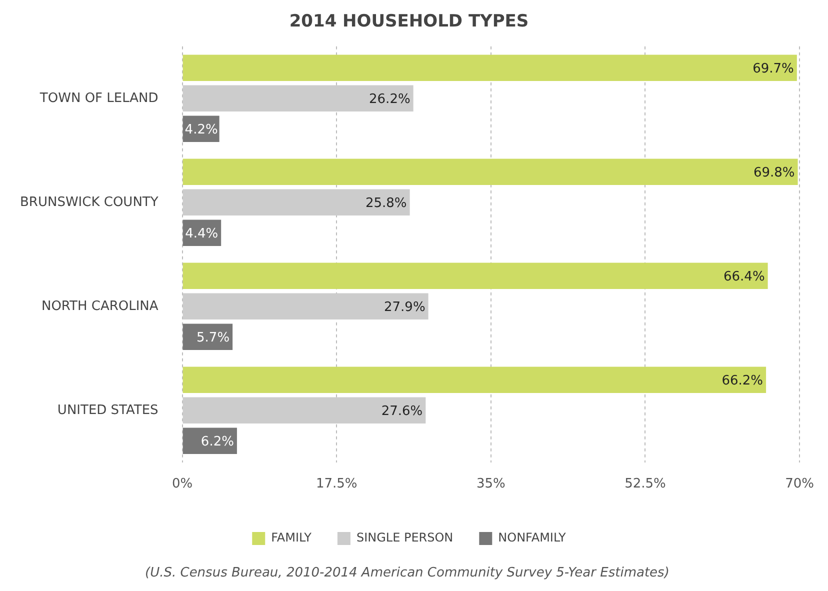  I want to click on data-label: 5.7%, so click(213, 338).